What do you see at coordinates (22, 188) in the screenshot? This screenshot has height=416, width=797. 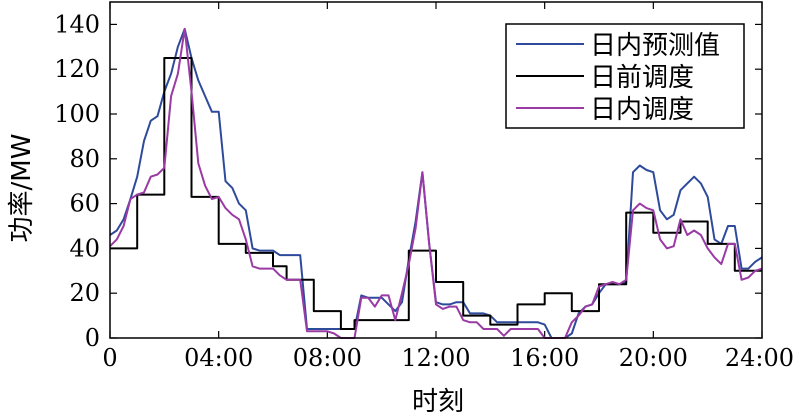 I see `y-axis-label: 功率/MW` at bounding box center [22, 188].